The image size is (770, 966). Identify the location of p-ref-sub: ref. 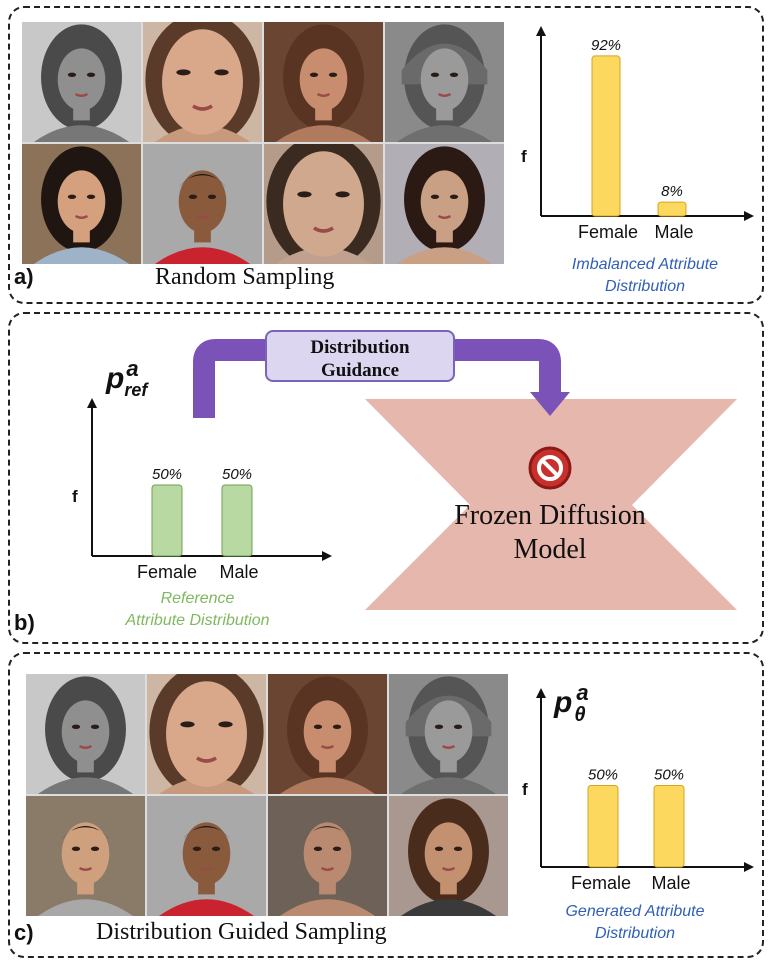
(136, 390).